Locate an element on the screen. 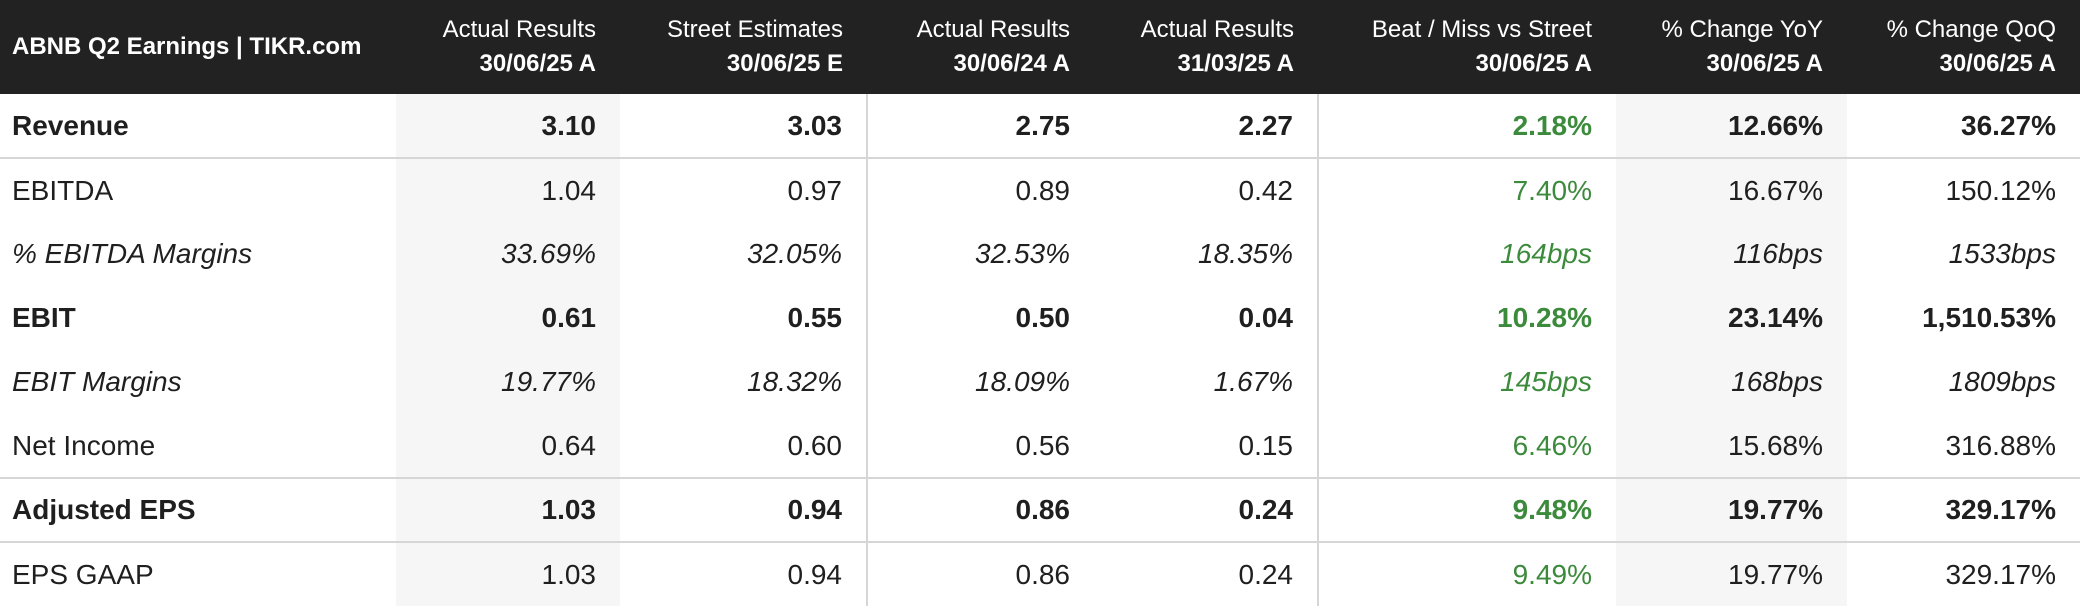  row-label: % EBITDA Margins is located at coordinates (132, 253).